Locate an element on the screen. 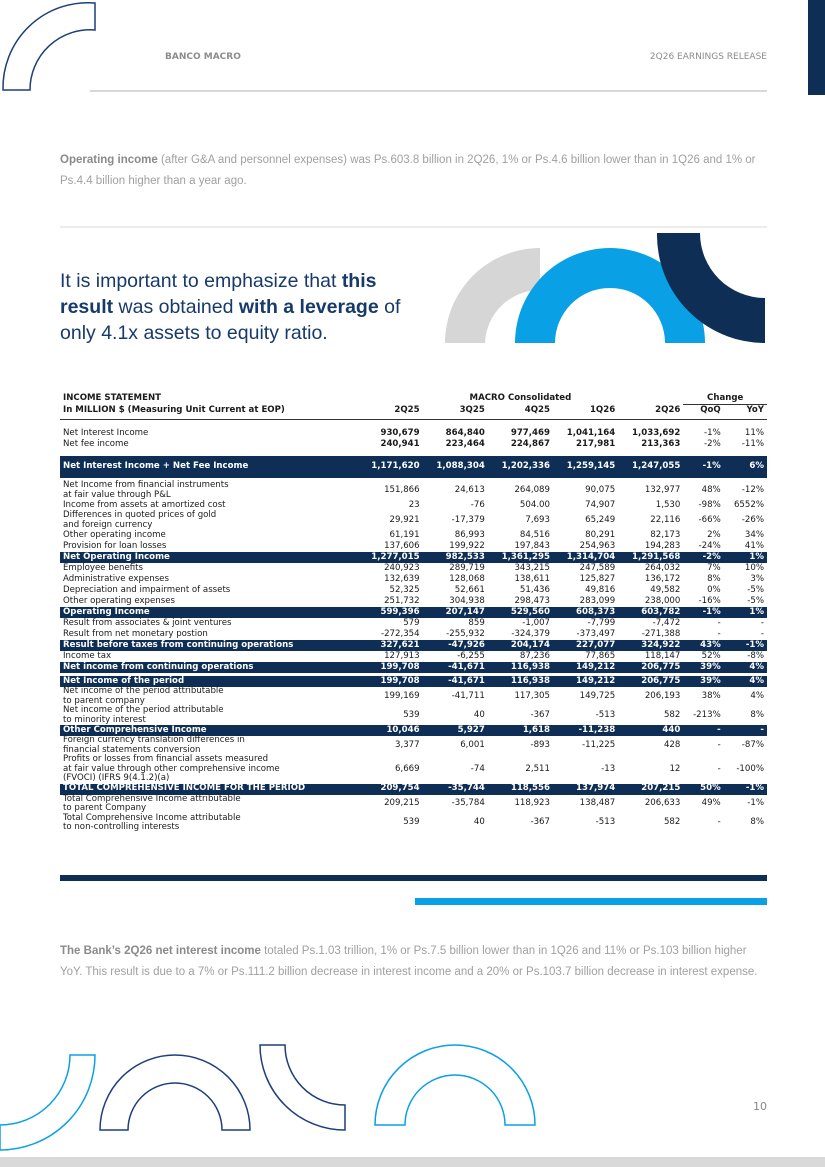 This screenshot has width=825, height=1167. cell-value: -8% is located at coordinates (755, 655).